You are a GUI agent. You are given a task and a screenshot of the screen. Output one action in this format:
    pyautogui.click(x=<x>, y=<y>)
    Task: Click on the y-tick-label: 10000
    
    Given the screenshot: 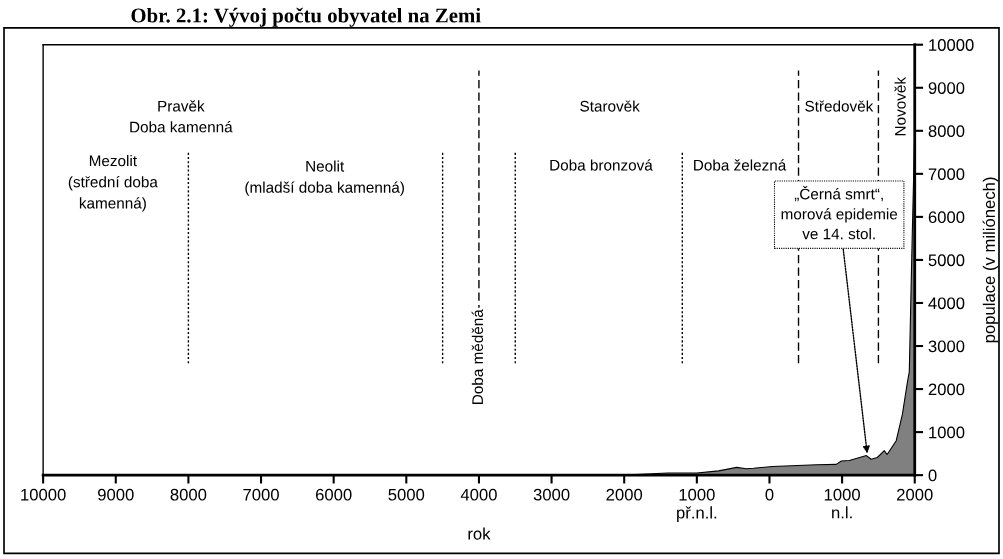 What is the action you would take?
    pyautogui.click(x=951, y=45)
    